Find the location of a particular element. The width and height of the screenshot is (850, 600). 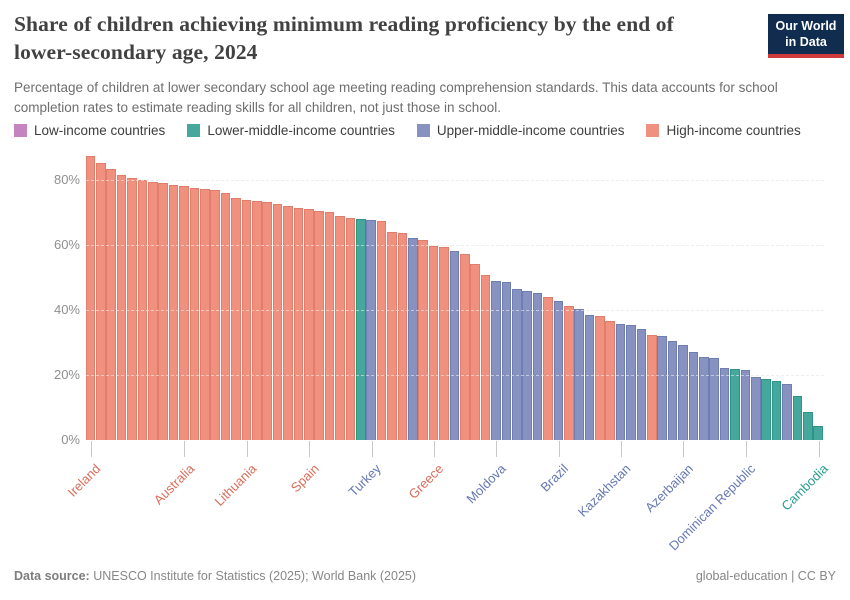

bar-ireland is located at coordinates (90, 298).